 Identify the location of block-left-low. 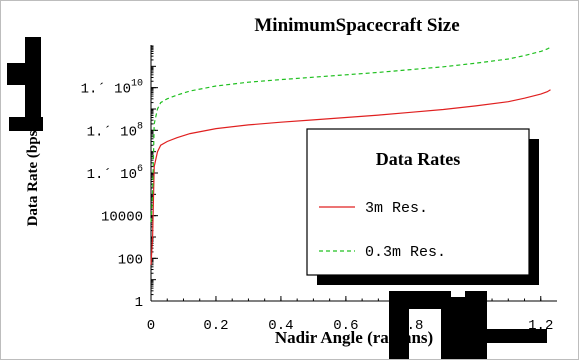
(26, 124).